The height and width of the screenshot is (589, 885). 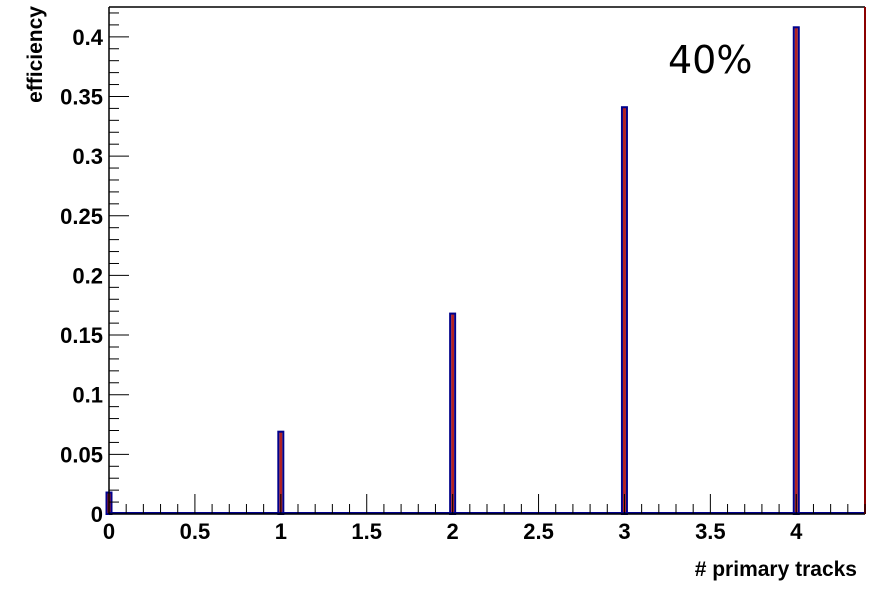 What do you see at coordinates (87, 395) in the screenshot?
I see `y-tick-label: 0.1` at bounding box center [87, 395].